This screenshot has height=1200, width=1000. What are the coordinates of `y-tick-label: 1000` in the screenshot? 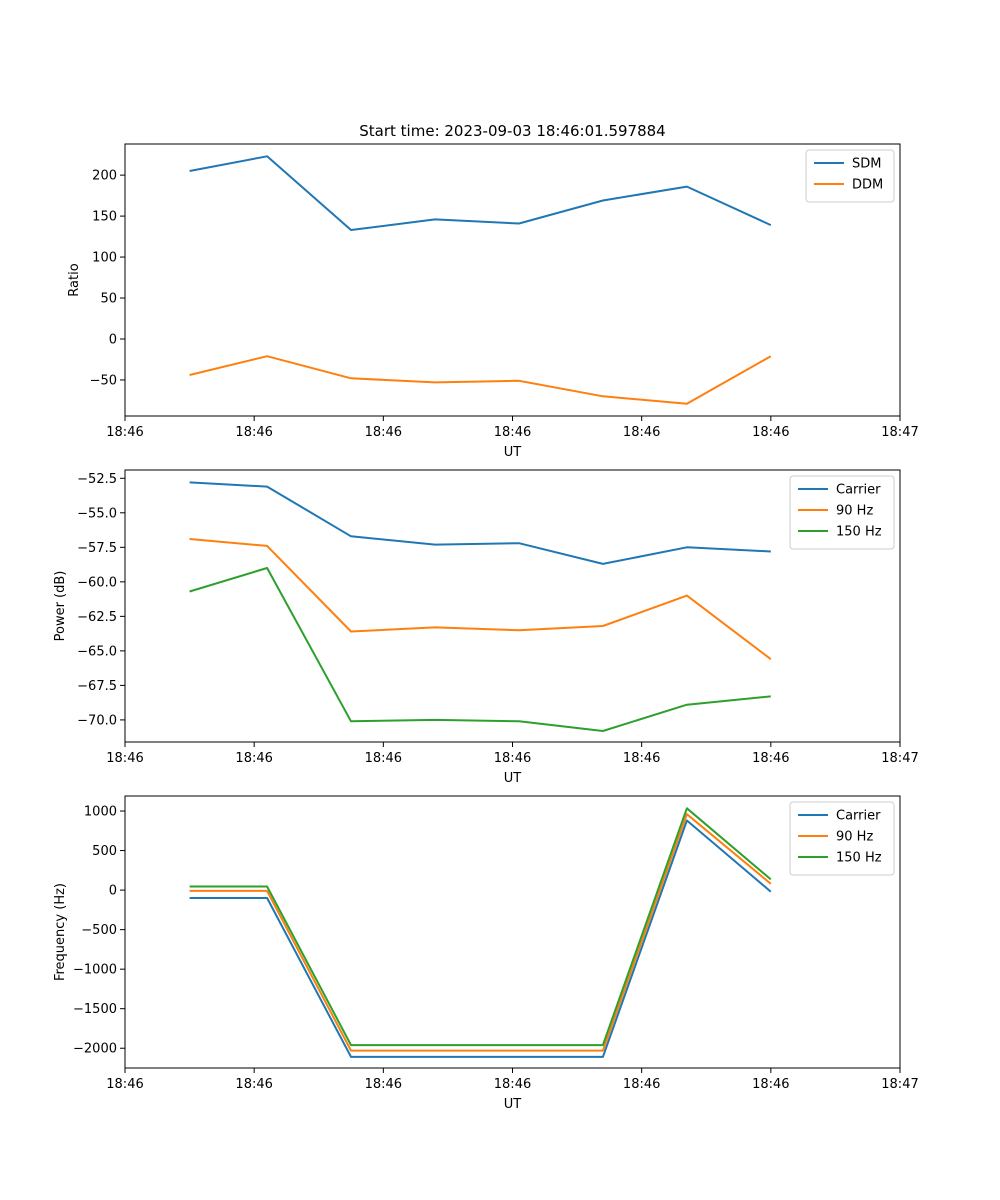 It's located at (100, 812).